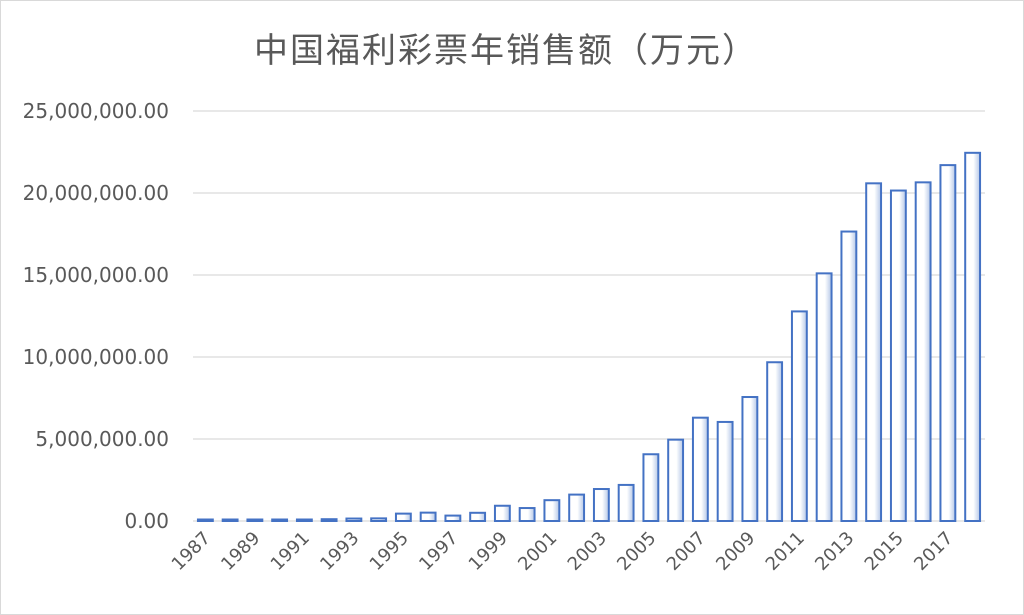 The width and height of the screenshot is (1024, 615). What do you see at coordinates (636, 551) in the screenshot?
I see `x-tick-label: 2005` at bounding box center [636, 551].